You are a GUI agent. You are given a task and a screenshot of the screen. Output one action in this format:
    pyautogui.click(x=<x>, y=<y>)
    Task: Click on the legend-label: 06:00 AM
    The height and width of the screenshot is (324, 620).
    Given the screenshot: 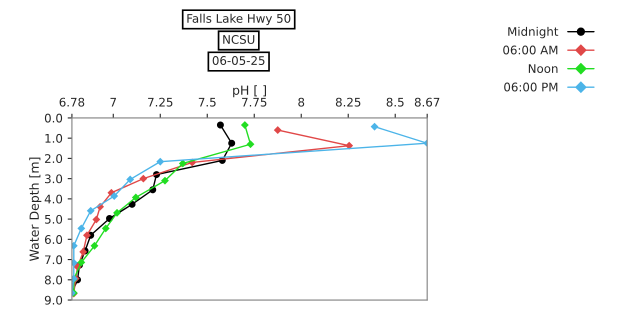 What is the action you would take?
    pyautogui.click(x=530, y=50)
    